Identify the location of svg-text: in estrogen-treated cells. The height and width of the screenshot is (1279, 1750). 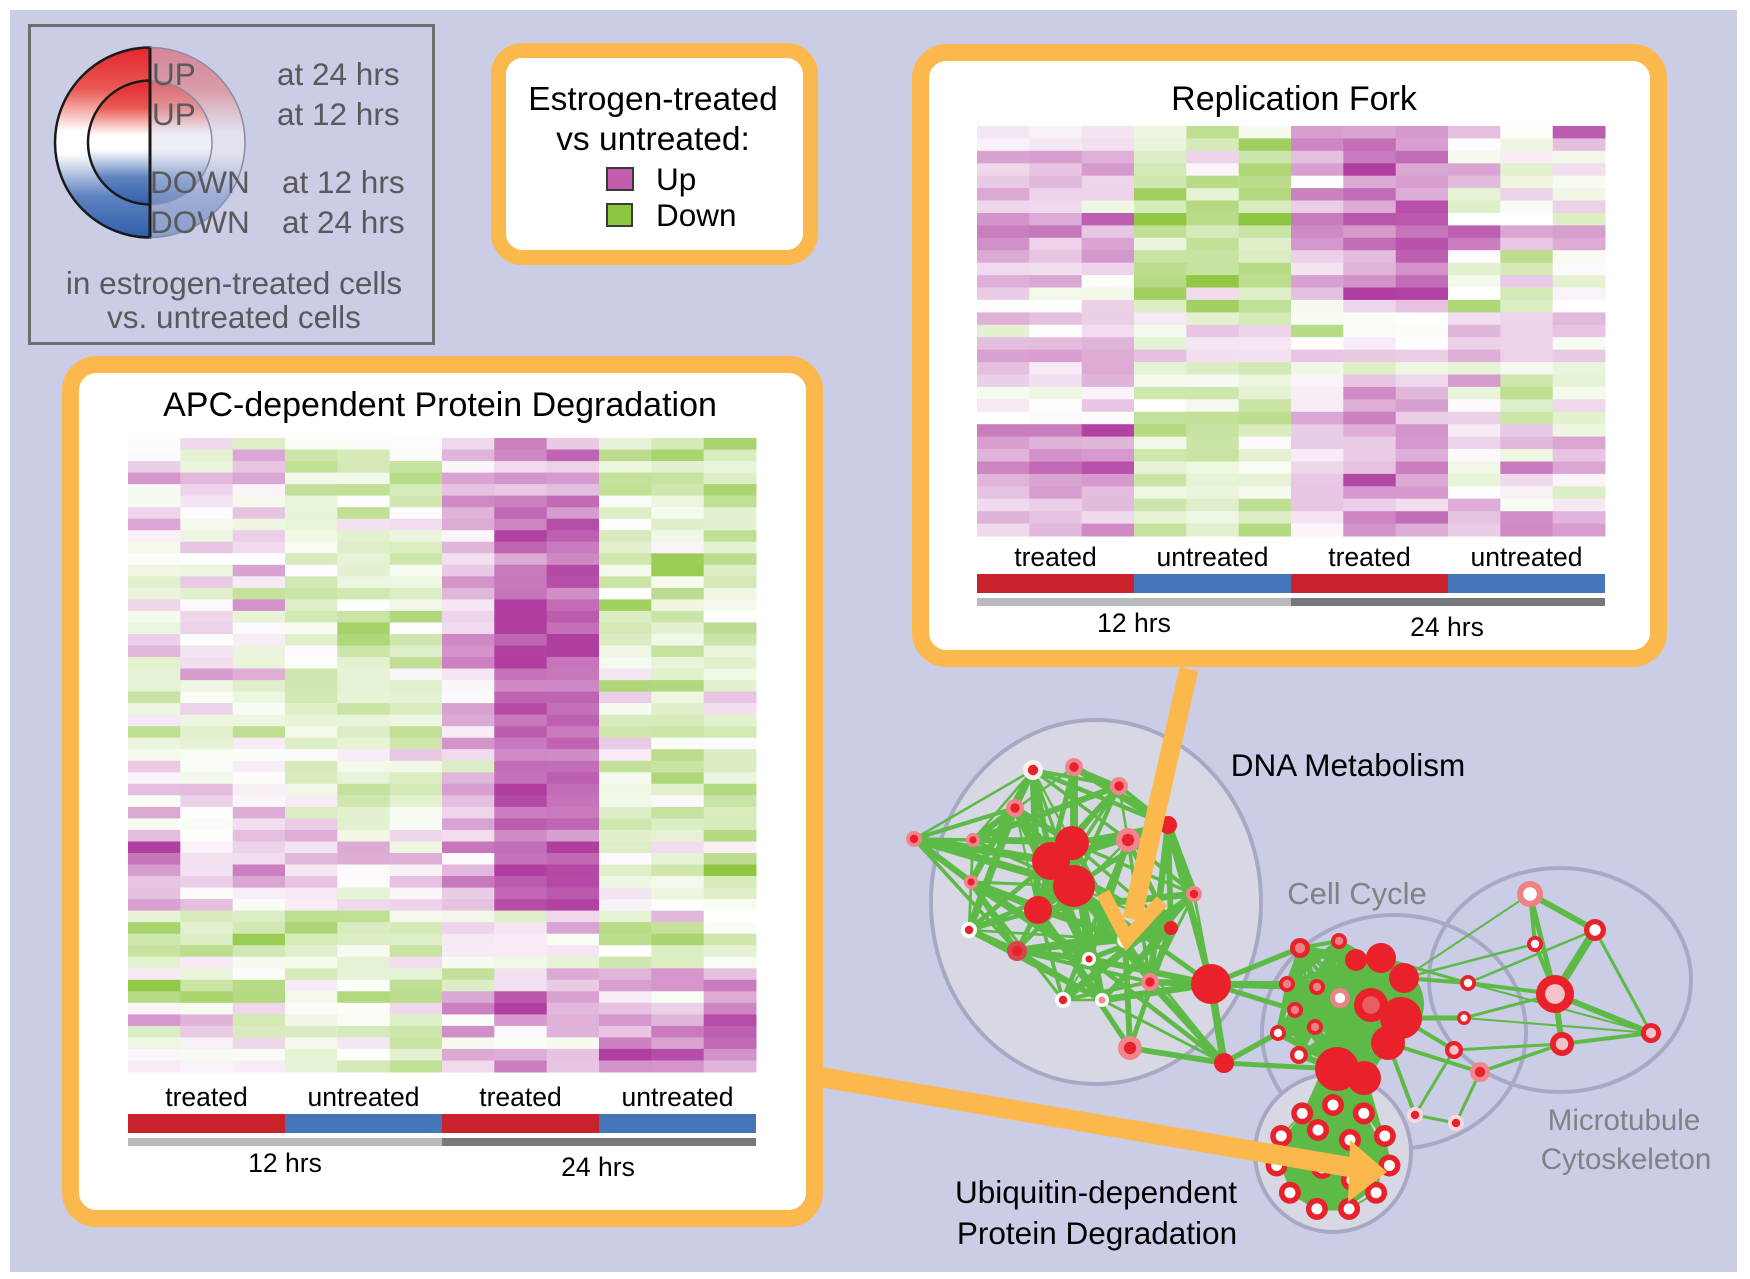
(234, 283).